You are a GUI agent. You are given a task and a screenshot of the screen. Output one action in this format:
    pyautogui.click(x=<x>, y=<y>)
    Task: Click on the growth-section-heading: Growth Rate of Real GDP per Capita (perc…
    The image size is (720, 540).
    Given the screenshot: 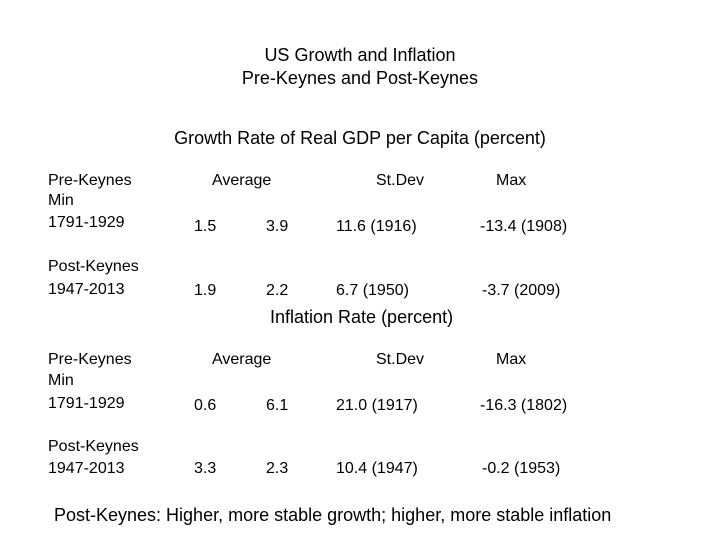 What is the action you would take?
    pyautogui.click(x=360, y=138)
    